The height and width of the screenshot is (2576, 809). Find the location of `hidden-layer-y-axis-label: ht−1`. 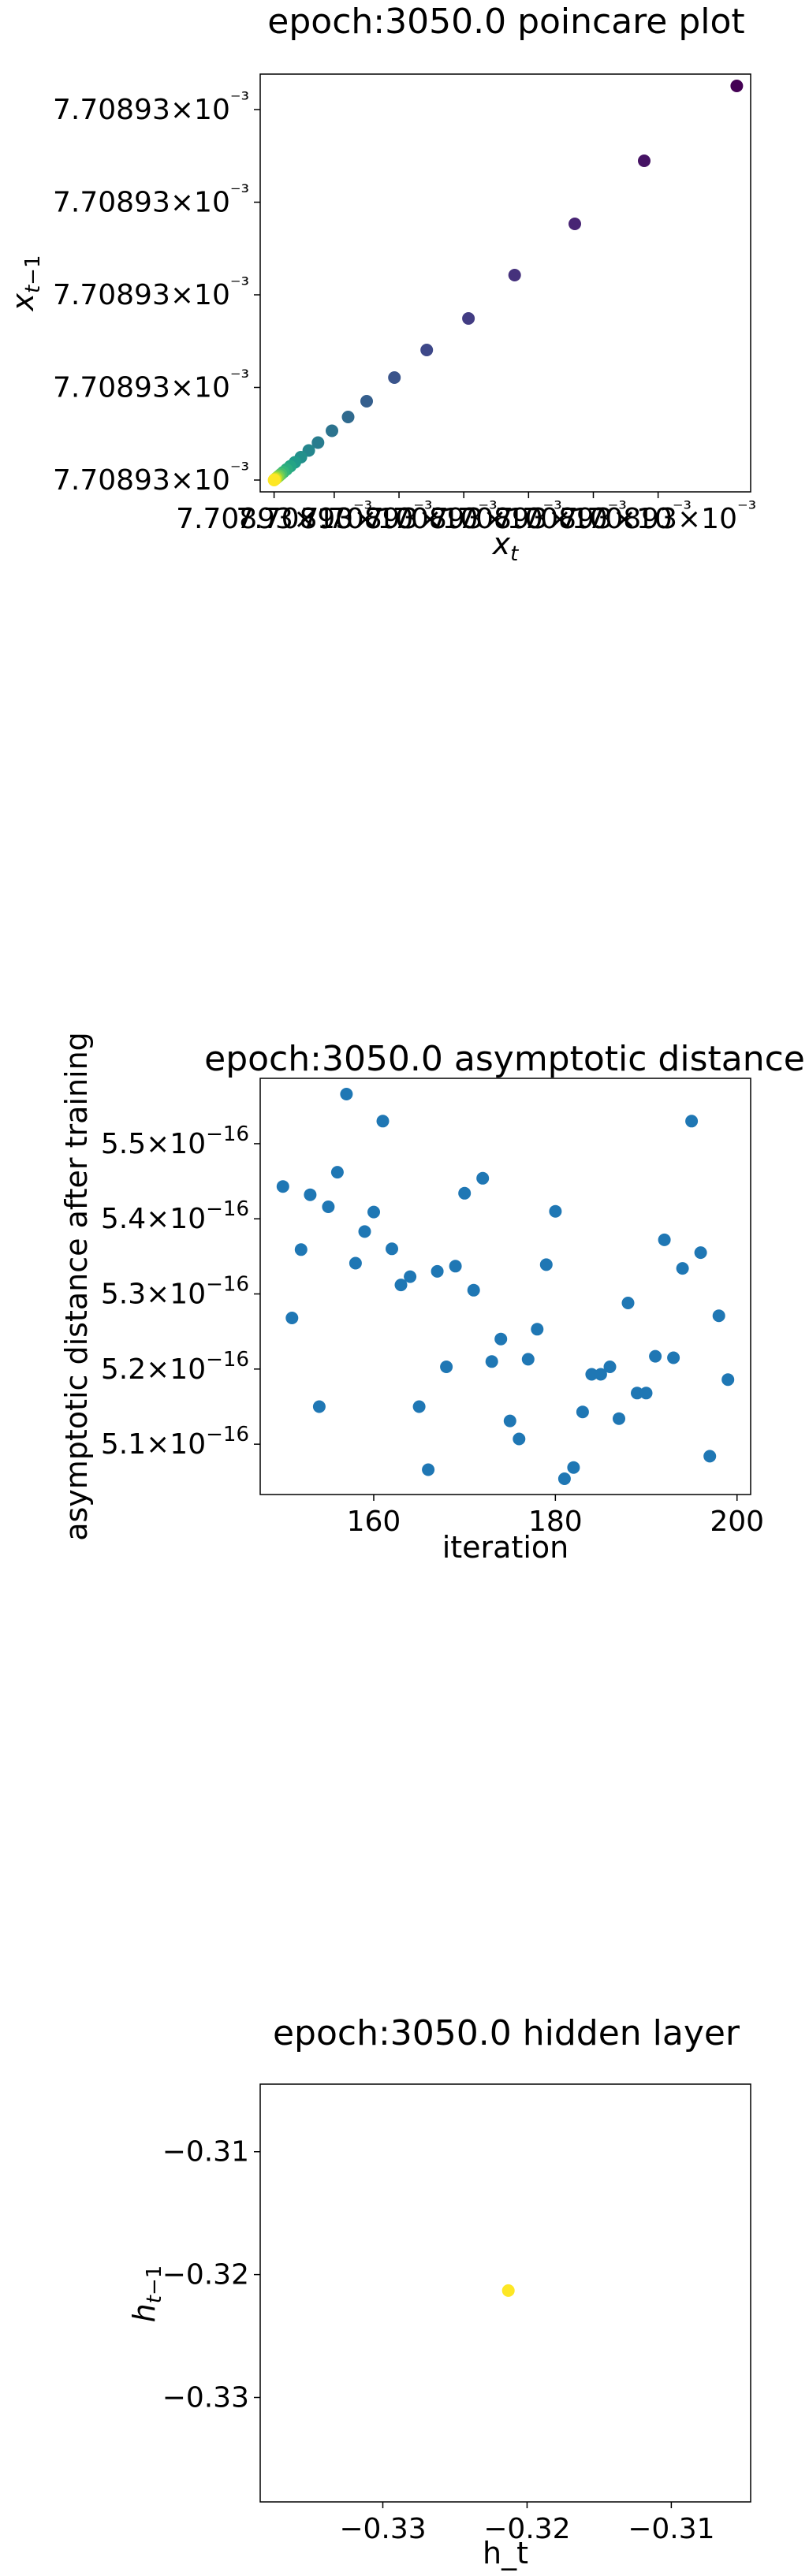

hidden-layer-y-axis-label: ht−1 is located at coordinates (146, 2294).